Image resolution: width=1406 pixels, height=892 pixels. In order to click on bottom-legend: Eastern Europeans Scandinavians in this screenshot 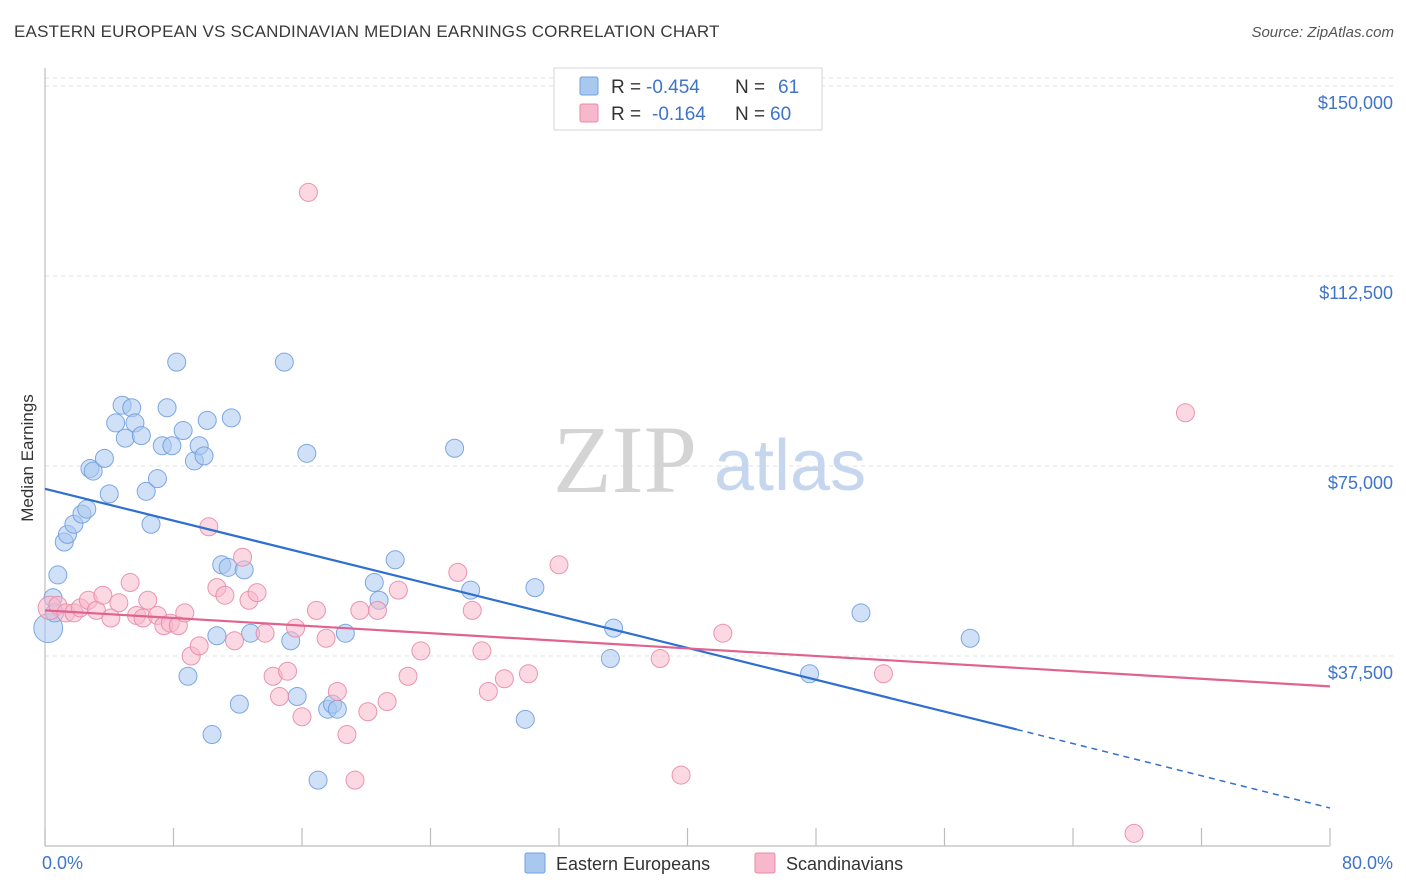, I will do `click(713, 863)`.